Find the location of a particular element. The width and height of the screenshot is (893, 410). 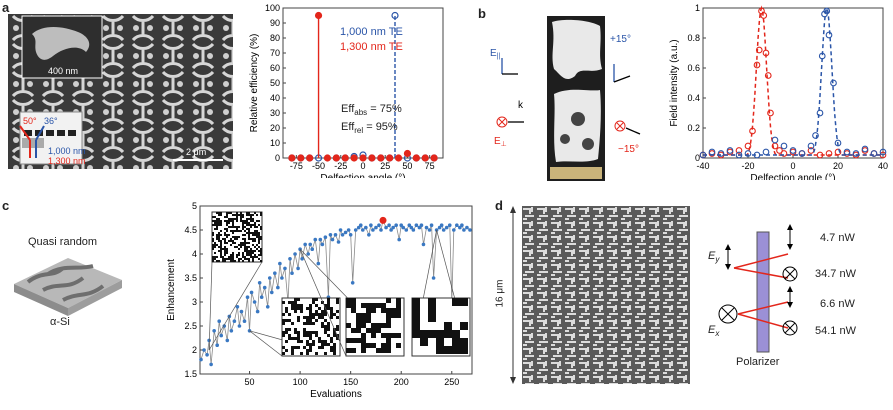

y-tick-label: 70 is located at coordinates (275, 53).